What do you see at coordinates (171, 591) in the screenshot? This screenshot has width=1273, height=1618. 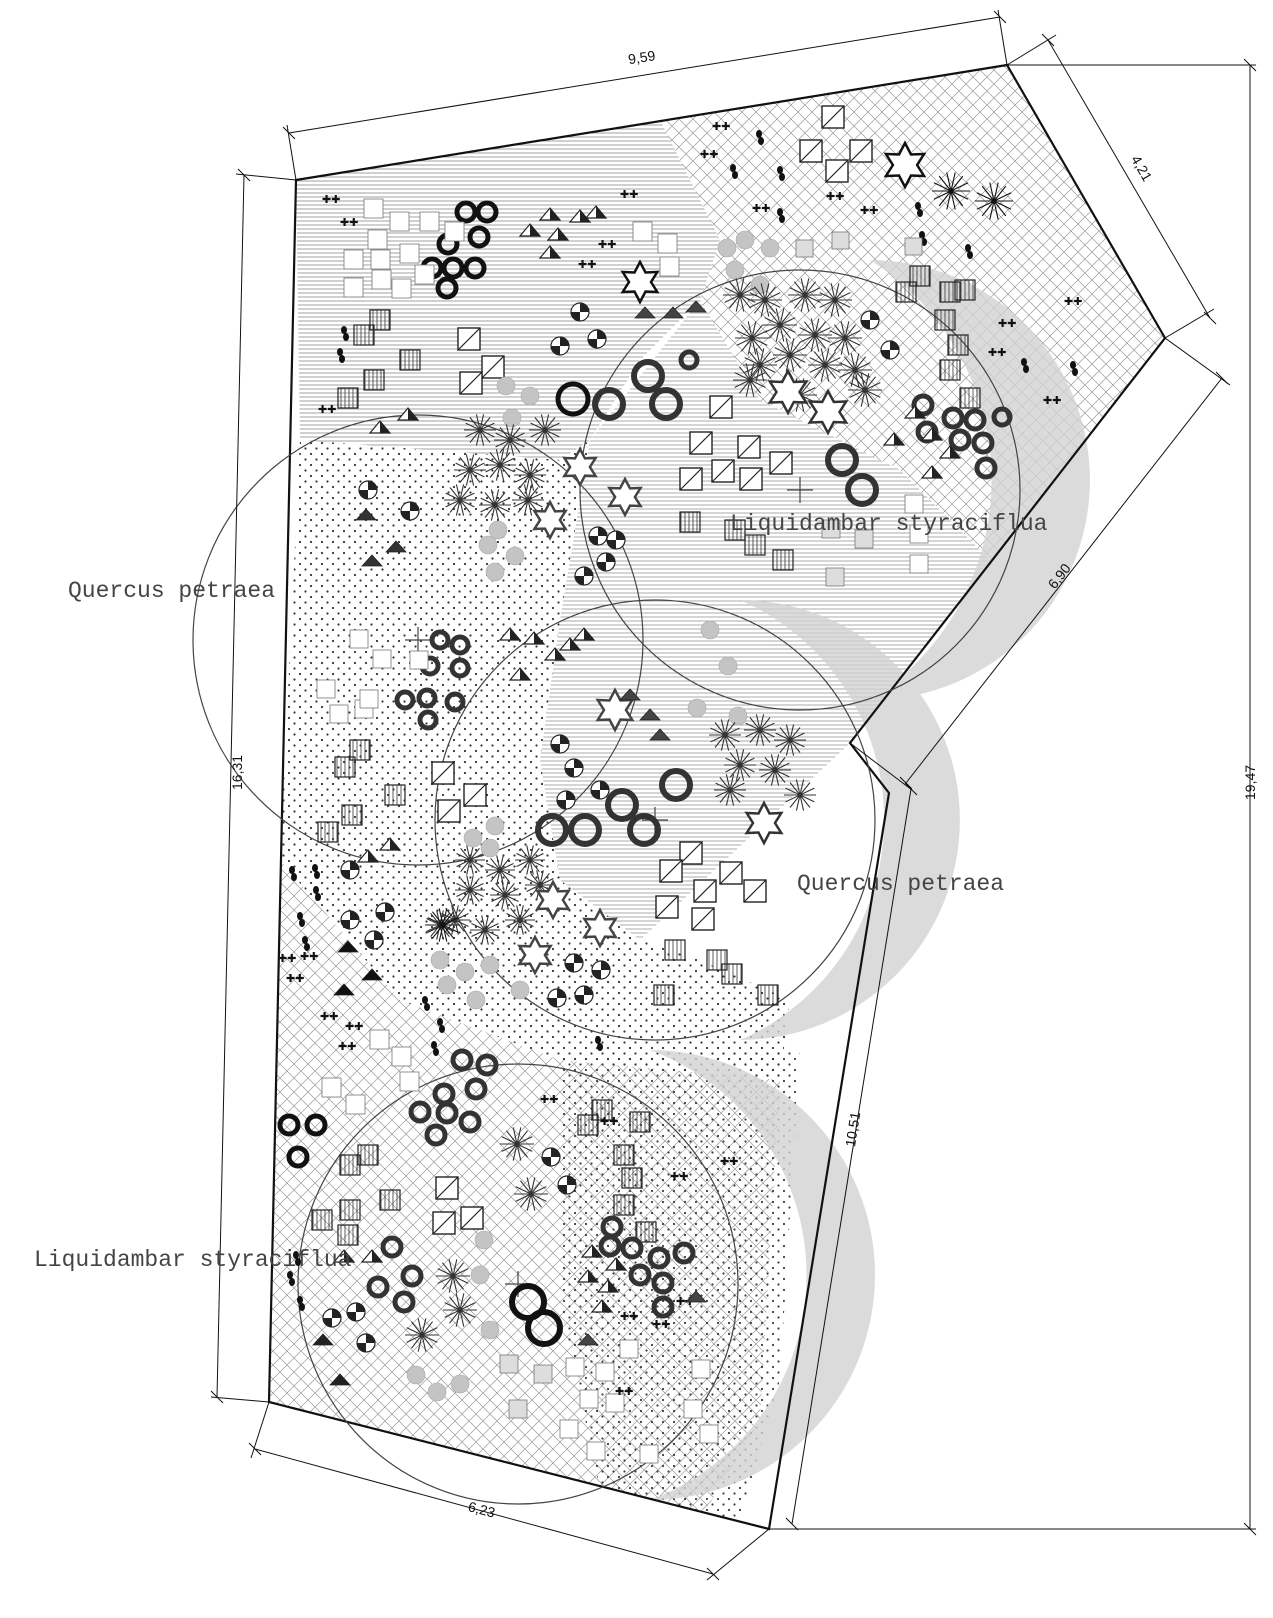 I see `label-quercus-left: Quercus petraea` at bounding box center [171, 591].